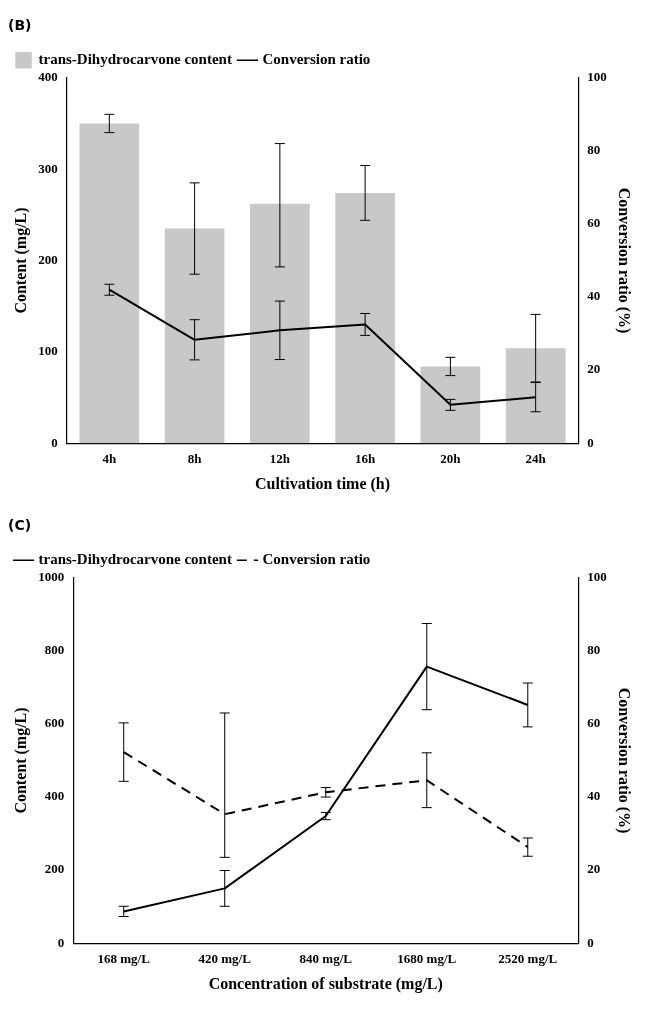 Image resolution: width=651 pixels, height=1019 pixels. Describe the element at coordinates (451, 459) in the screenshot. I see `x-tick-label: 20h` at that location.